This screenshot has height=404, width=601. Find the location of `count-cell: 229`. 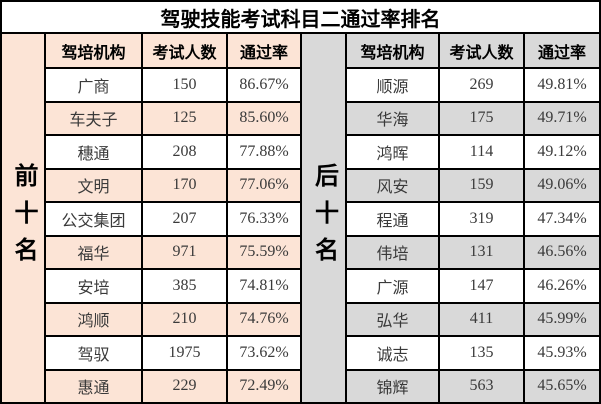

count-cell: 229 is located at coordinates (184, 386).